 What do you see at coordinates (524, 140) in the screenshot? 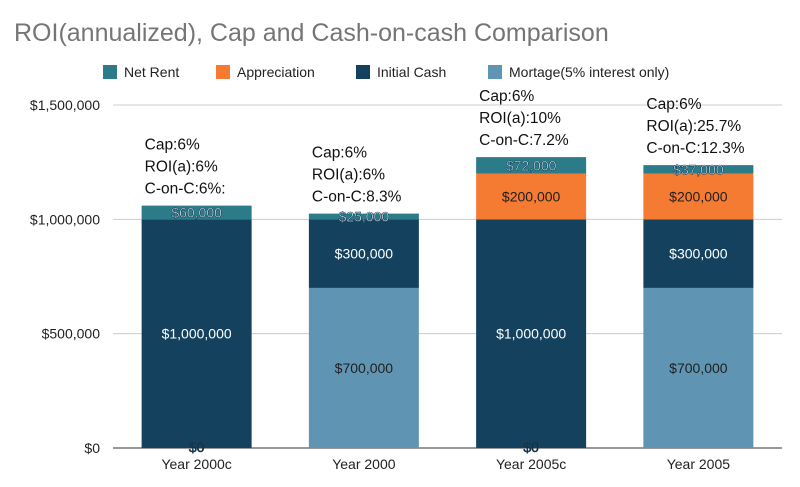
I see `bar-annotation: C-on-C:7.2%` at bounding box center [524, 140].